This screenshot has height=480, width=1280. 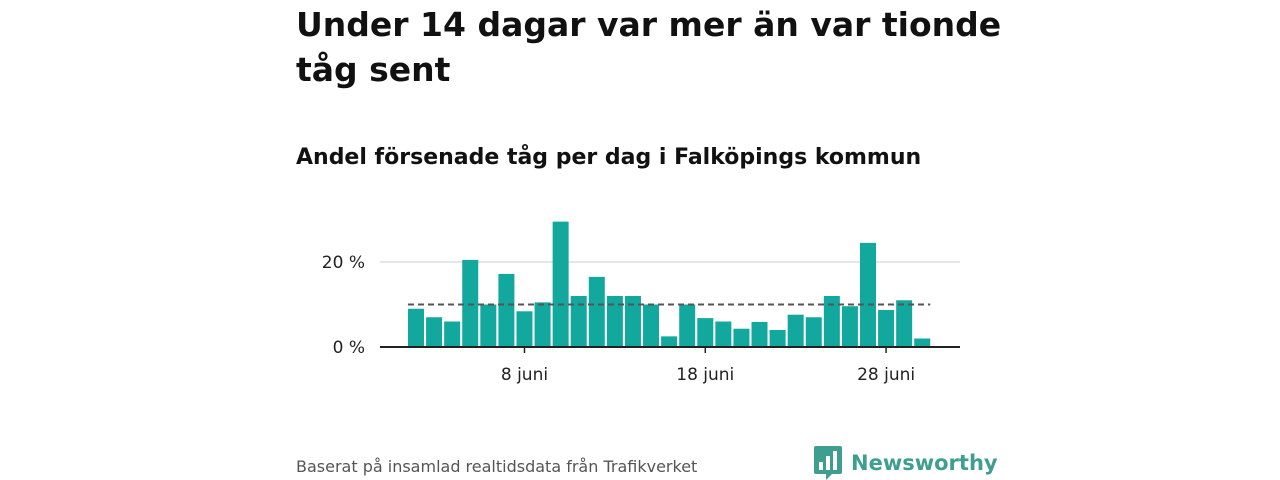 I want to click on brand-logo: Newsworthy, so click(x=906, y=463).